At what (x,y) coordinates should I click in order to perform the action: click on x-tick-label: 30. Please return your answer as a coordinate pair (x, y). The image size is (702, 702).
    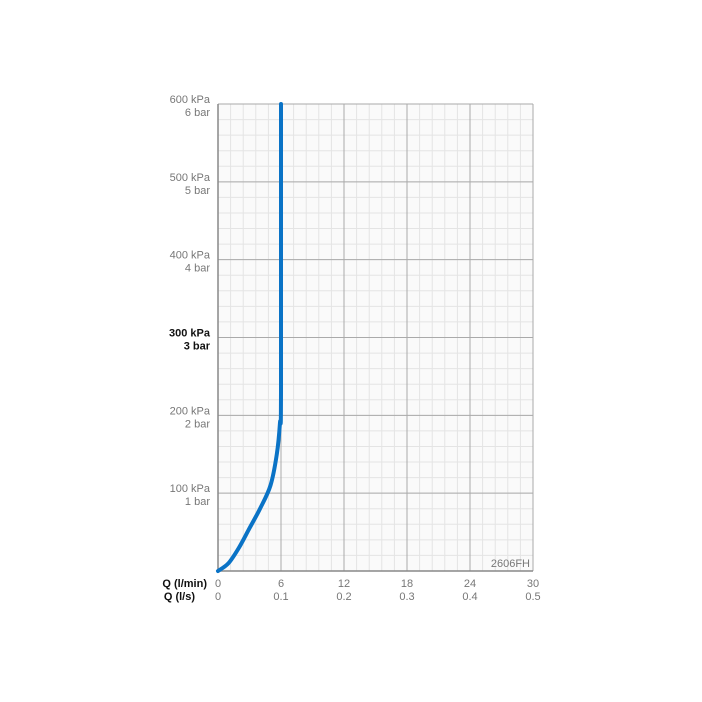
    Looking at the image, I should click on (533, 584).